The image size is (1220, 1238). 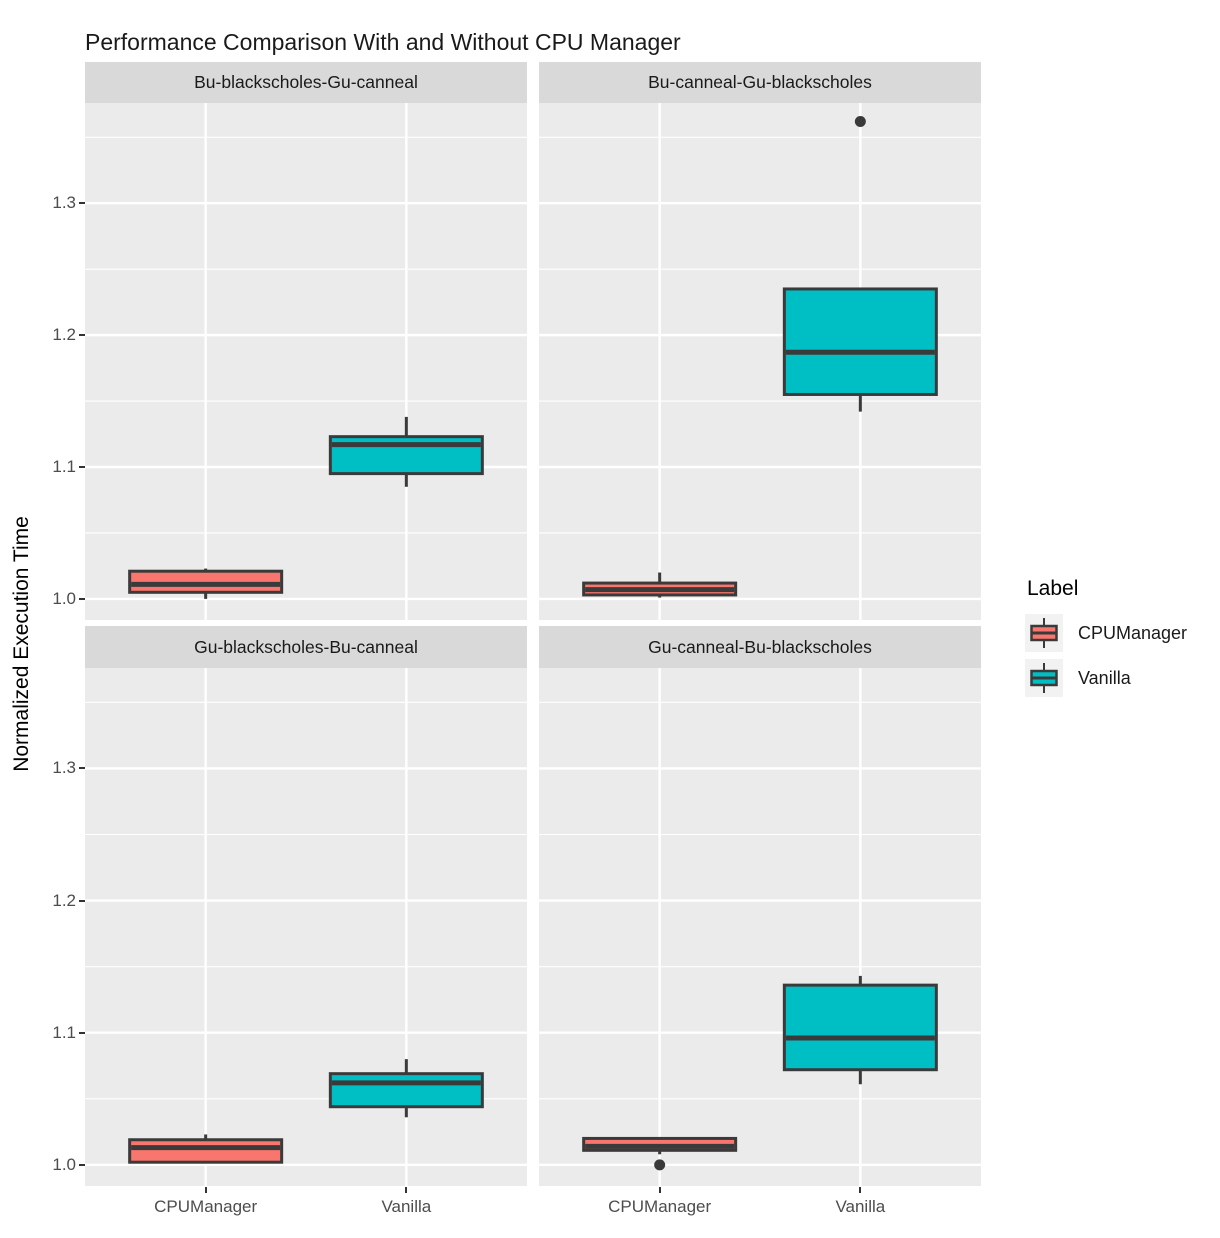 I want to click on facet-strip-label: Gu-blackscholes-Bu-canneal, so click(x=306, y=646).